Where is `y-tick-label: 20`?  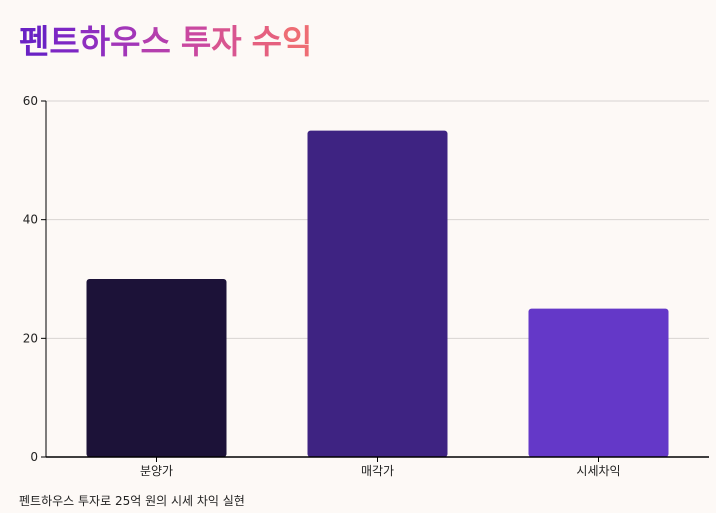
y-tick-label: 20 is located at coordinates (30, 338).